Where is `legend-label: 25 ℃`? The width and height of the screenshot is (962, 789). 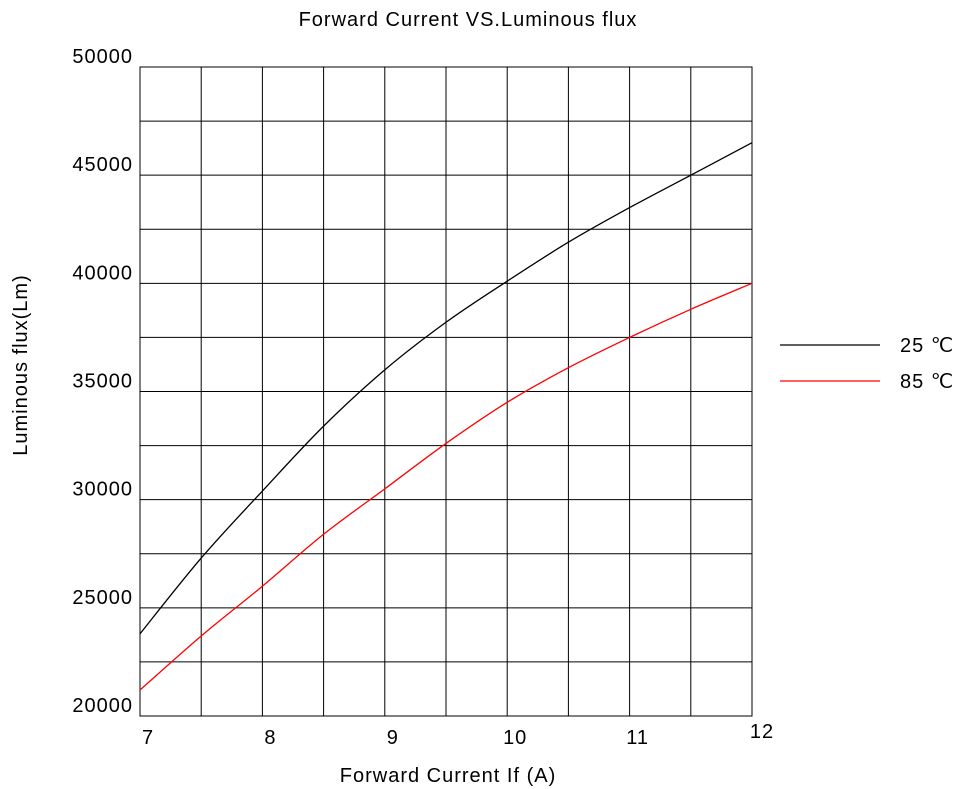
legend-label: 25 ℃ is located at coordinates (927, 346).